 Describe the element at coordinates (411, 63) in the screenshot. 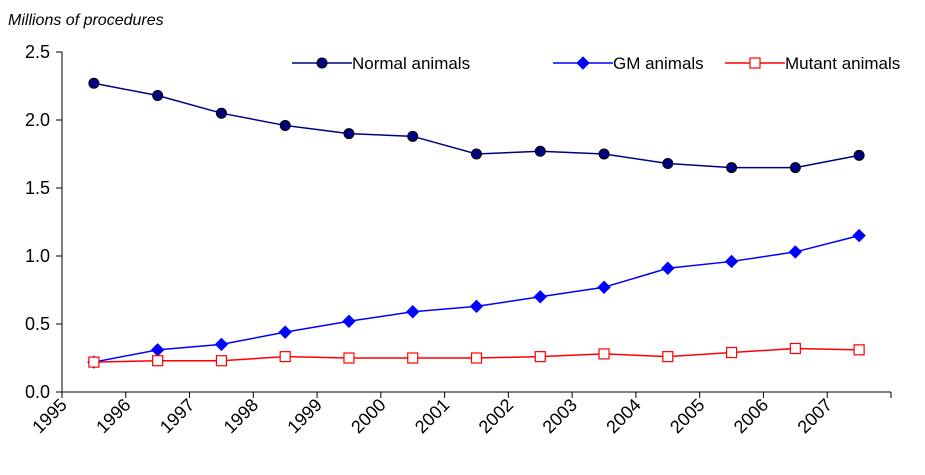

I see `legend-label: Normal animals` at that location.